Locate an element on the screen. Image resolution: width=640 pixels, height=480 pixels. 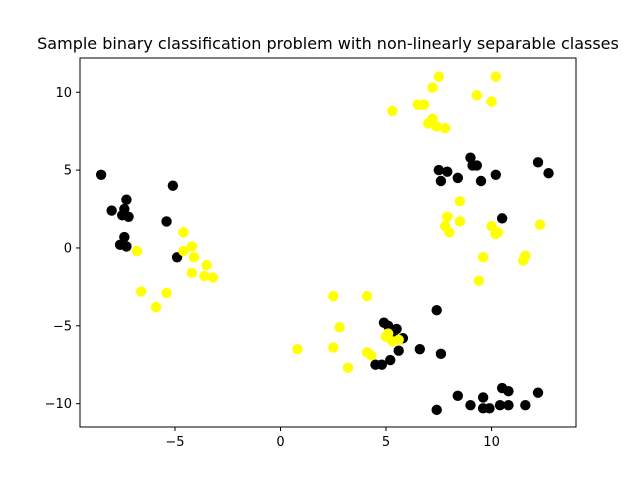
y-tick-label: 5 is located at coordinates (68, 171).